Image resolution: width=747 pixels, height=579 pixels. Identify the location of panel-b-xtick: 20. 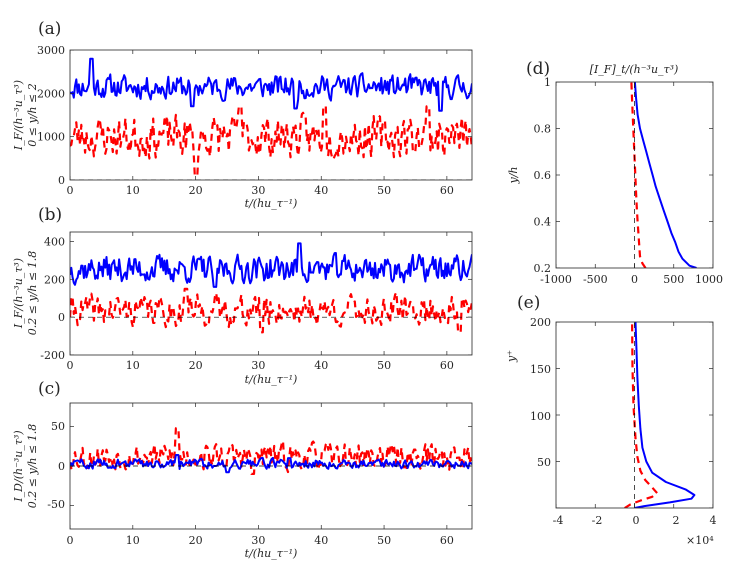
(196, 365).